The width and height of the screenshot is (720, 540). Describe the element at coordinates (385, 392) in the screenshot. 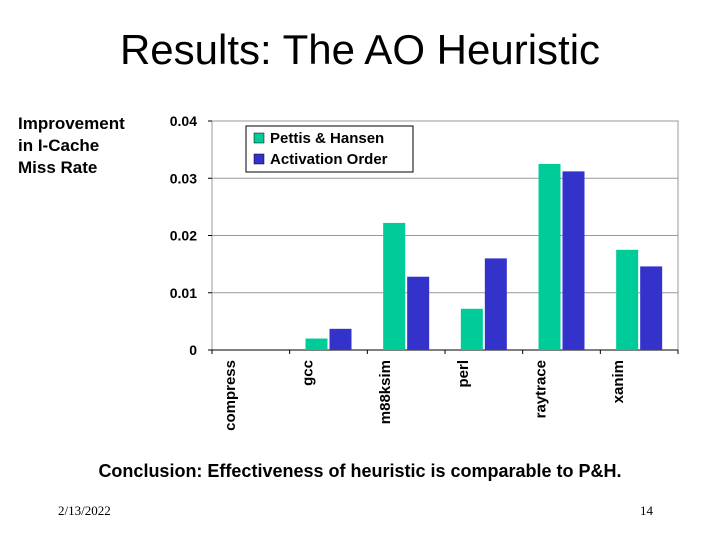

I see `category-label: m88ksim` at that location.